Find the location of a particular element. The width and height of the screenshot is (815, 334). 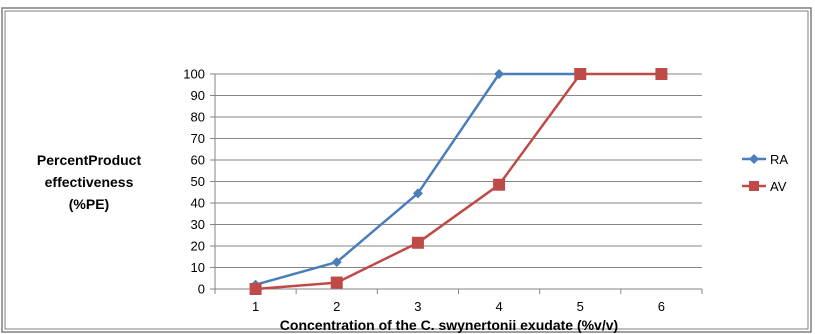

y-tick-label: 60 is located at coordinates (198, 160).